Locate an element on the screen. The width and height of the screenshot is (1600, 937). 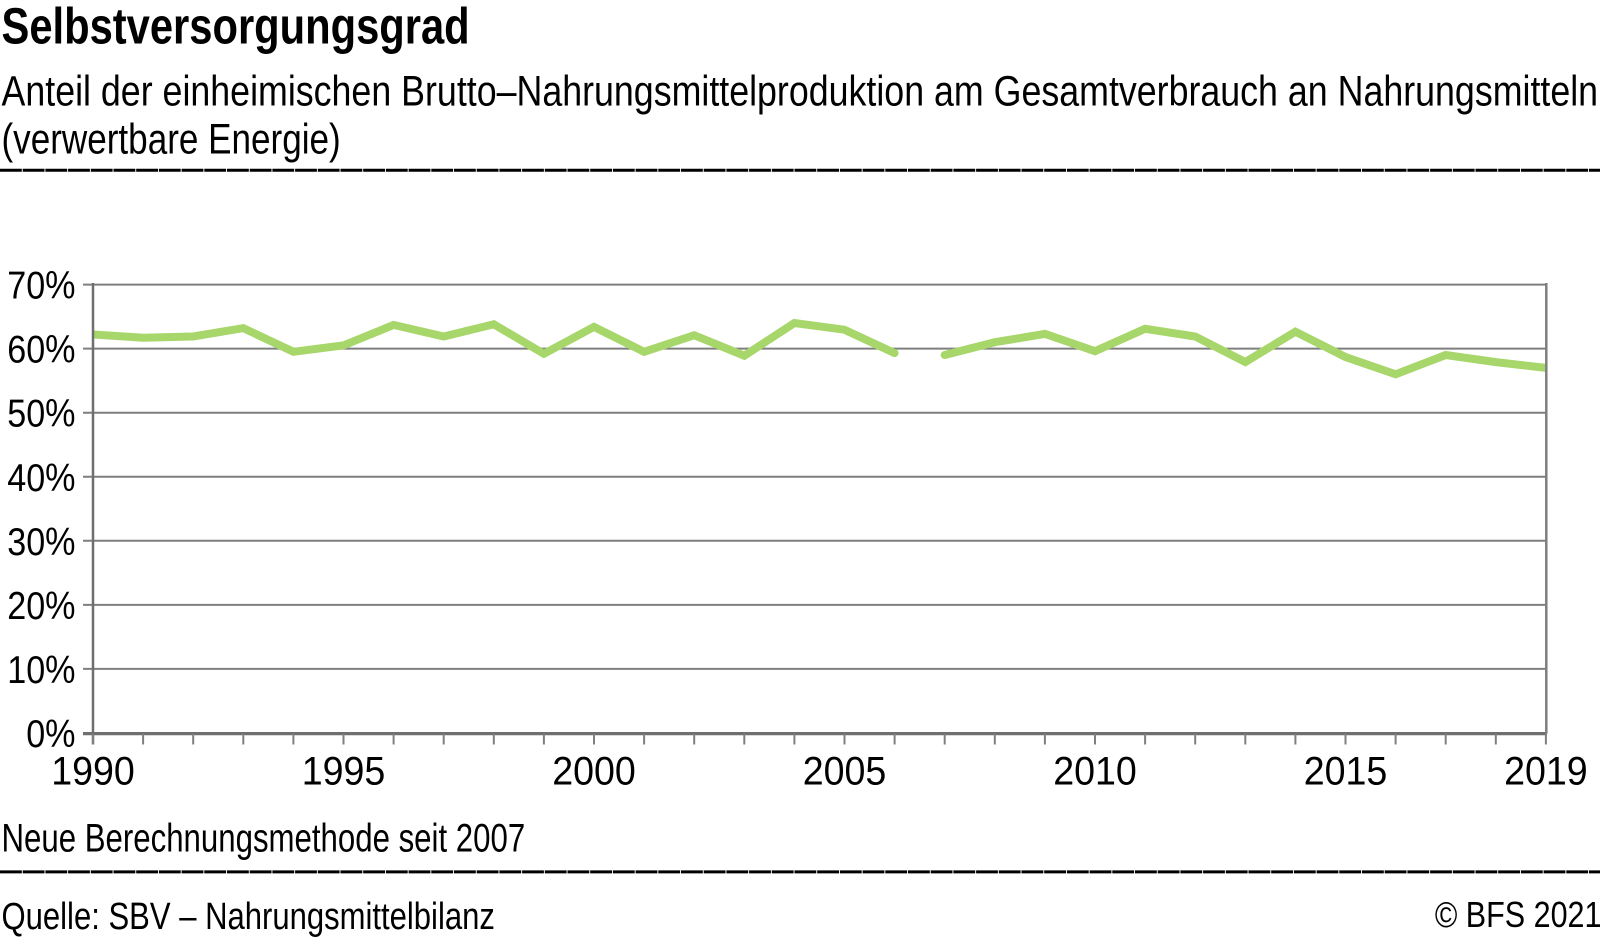
svg-text: 50% is located at coordinates (41, 414).